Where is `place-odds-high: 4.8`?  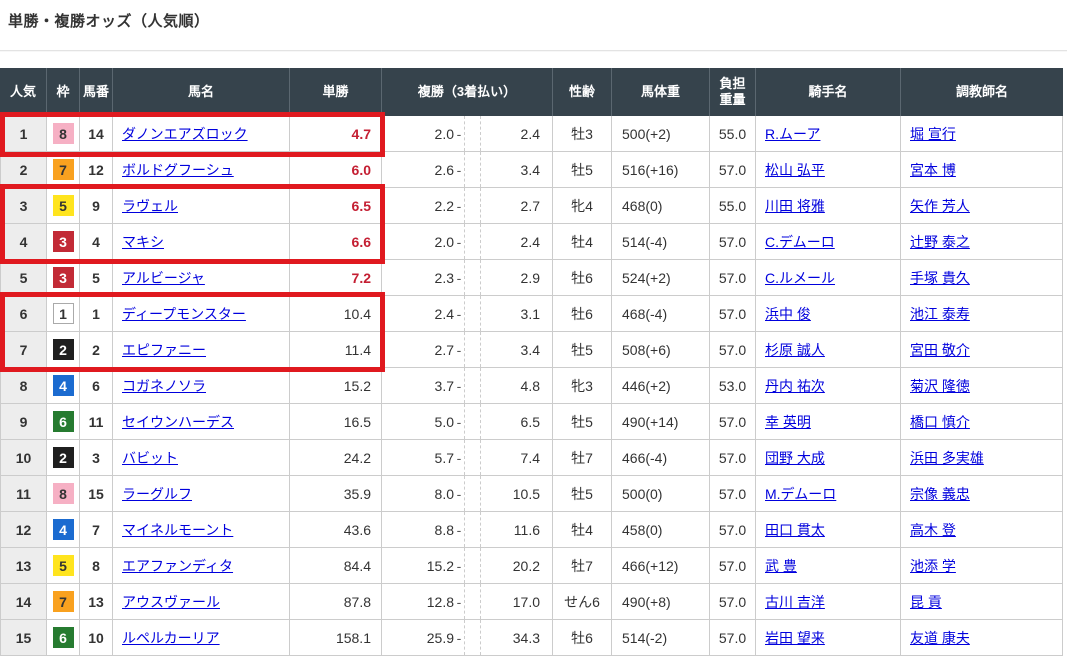 place-odds-high: 4.8 is located at coordinates (530, 385).